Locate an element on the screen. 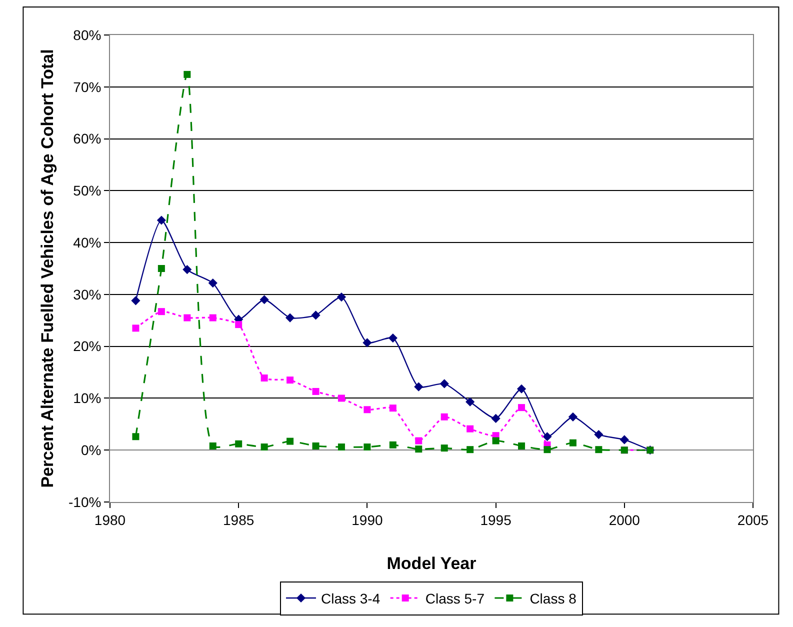 The width and height of the screenshot is (793, 627). x-tick-label: 1980 is located at coordinates (110, 520).